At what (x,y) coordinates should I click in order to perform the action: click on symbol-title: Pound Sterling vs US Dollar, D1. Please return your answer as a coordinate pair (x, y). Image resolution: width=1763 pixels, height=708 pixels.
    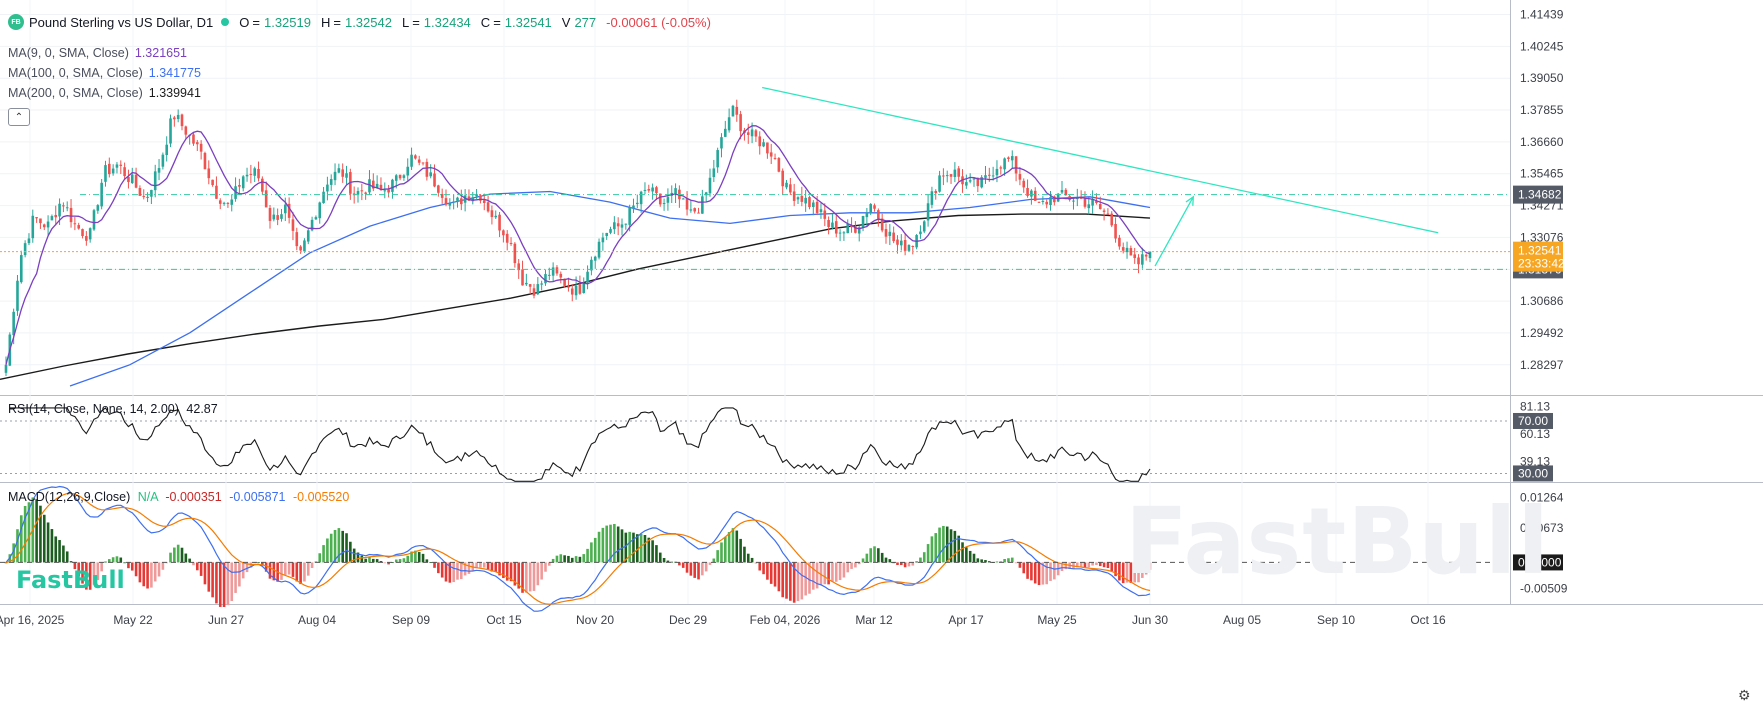
    Looking at the image, I should click on (121, 22).